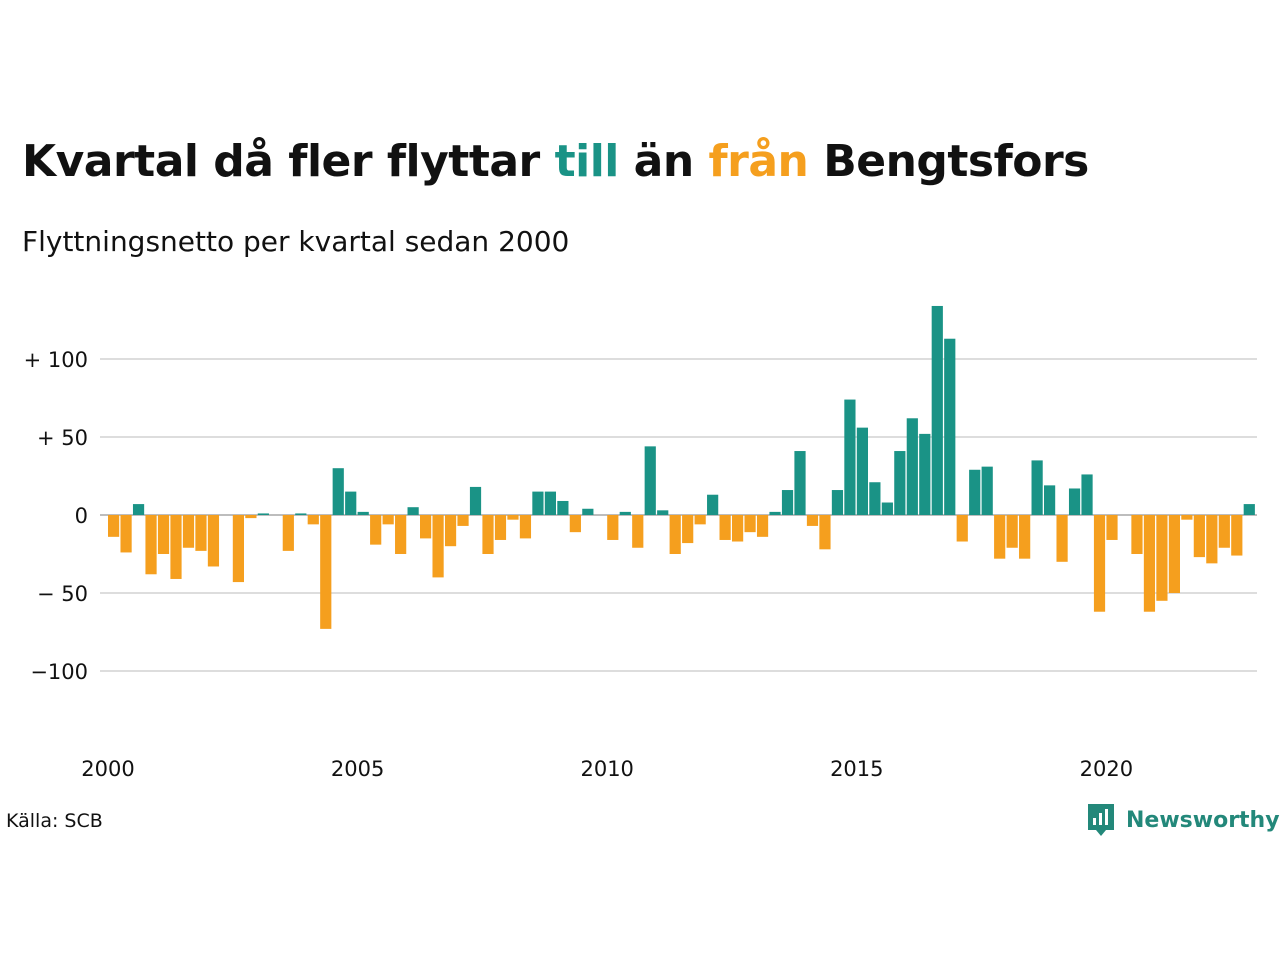 The width and height of the screenshot is (1280, 960). Describe the element at coordinates (238, 549) in the screenshot. I see `bar-2002-k3` at that location.